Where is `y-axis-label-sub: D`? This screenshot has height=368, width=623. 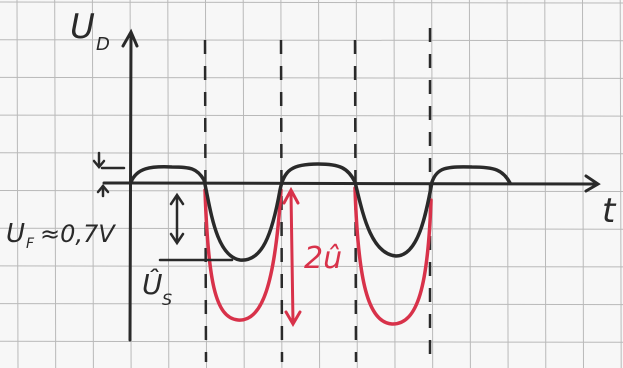
y-axis-label-sub: D is located at coordinates (103, 44).